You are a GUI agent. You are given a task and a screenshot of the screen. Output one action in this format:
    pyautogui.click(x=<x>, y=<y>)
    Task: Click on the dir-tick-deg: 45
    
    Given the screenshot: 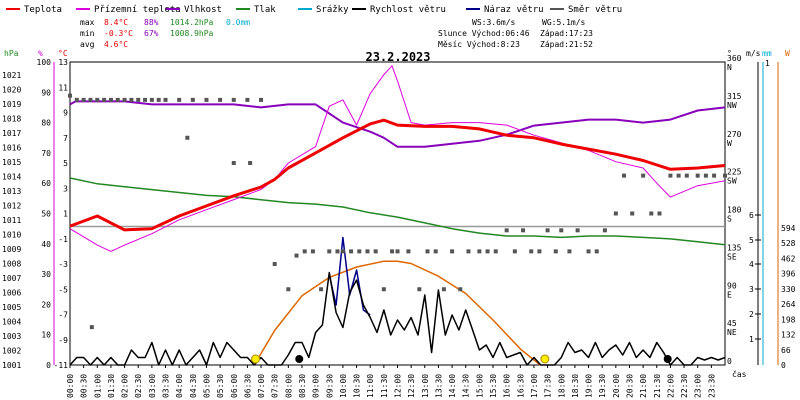 What is the action you would take?
    pyautogui.click(x=732, y=323)
    